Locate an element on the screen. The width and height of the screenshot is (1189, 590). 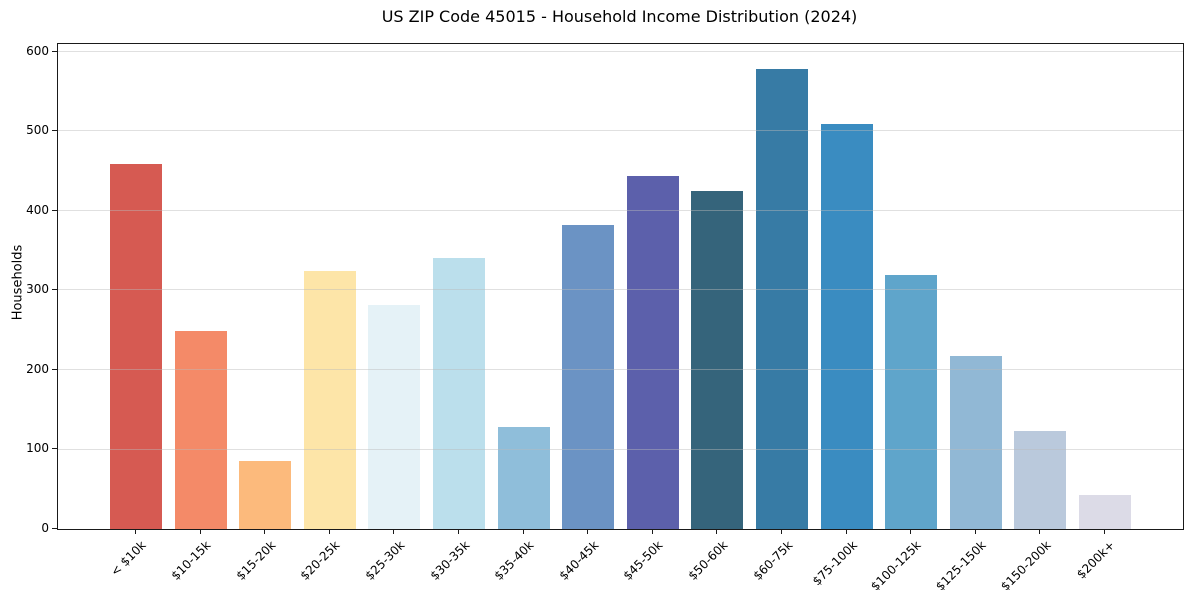
y-tick-label-500: 500 is located at coordinates (37, 130).